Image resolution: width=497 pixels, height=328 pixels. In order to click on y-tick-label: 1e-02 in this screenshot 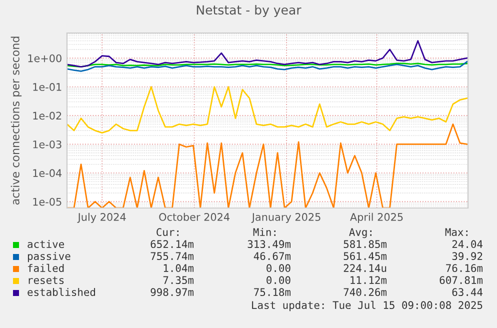, I will do `click(47, 116)`.